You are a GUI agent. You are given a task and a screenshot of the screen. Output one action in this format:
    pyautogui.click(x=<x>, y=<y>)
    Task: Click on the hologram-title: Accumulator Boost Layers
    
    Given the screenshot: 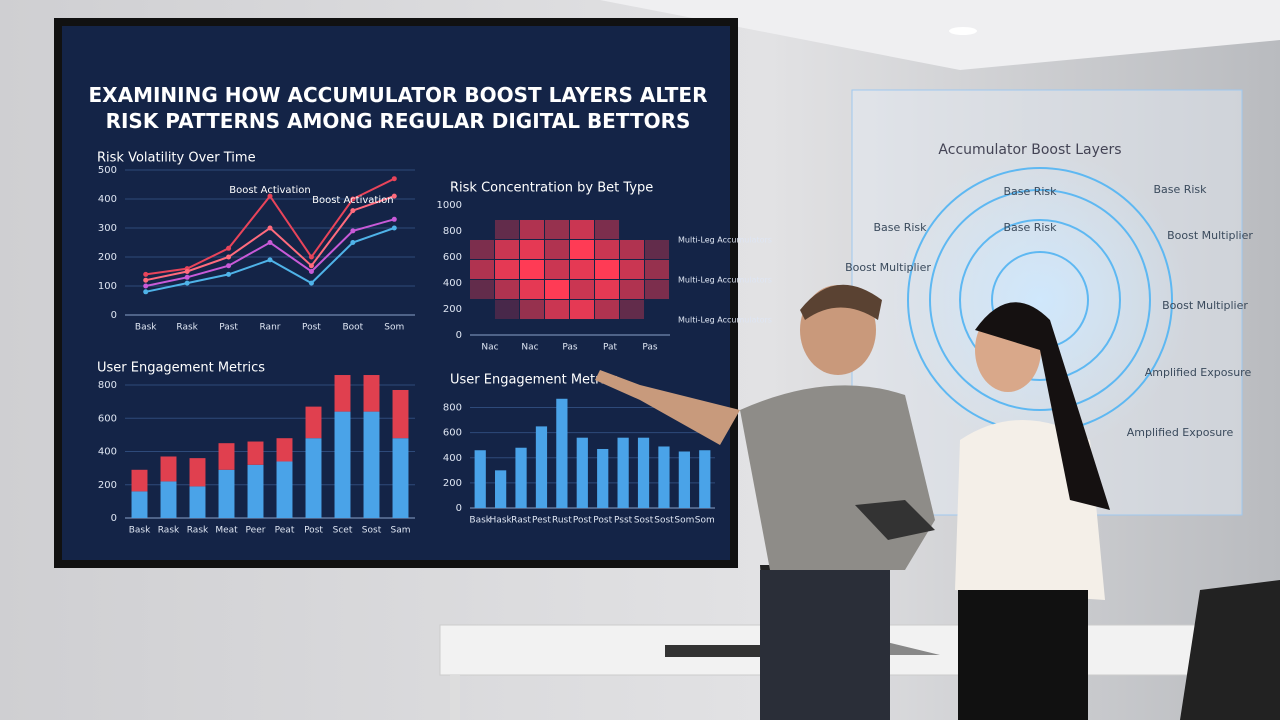 What is the action you would take?
    pyautogui.click(x=1029, y=150)
    